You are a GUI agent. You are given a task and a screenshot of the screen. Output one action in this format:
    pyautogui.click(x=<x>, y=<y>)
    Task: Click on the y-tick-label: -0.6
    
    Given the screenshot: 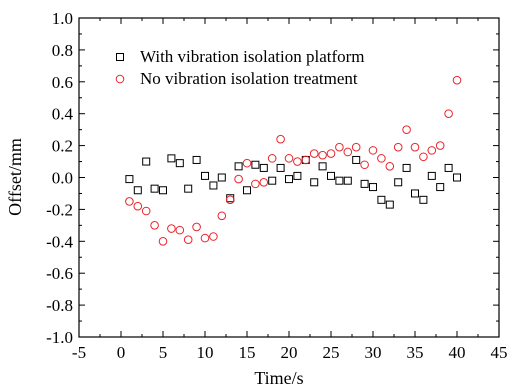 What is the action you would take?
    pyautogui.click(x=59, y=273)
    